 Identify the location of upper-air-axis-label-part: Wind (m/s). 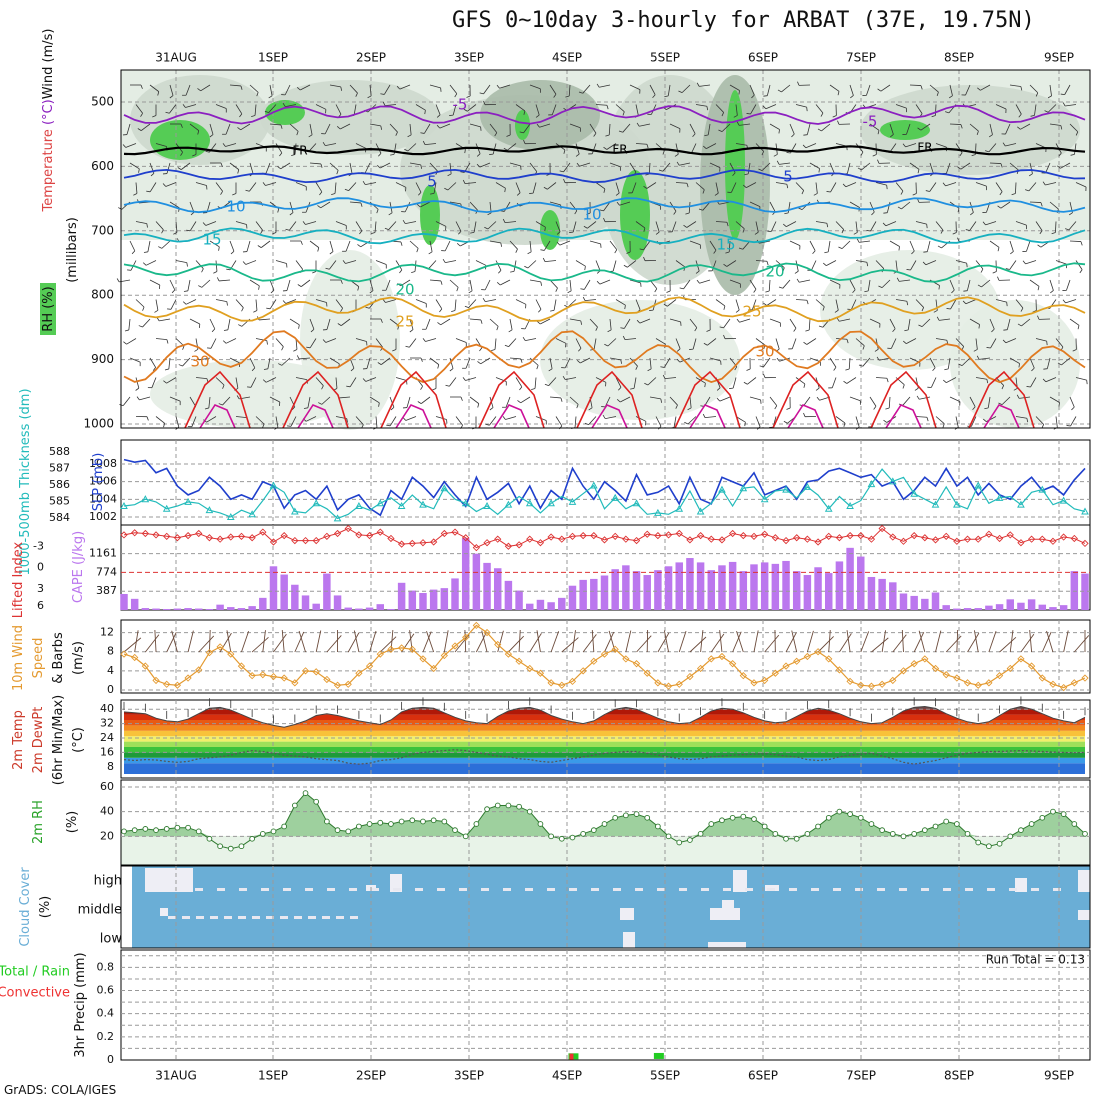
(48, 64).